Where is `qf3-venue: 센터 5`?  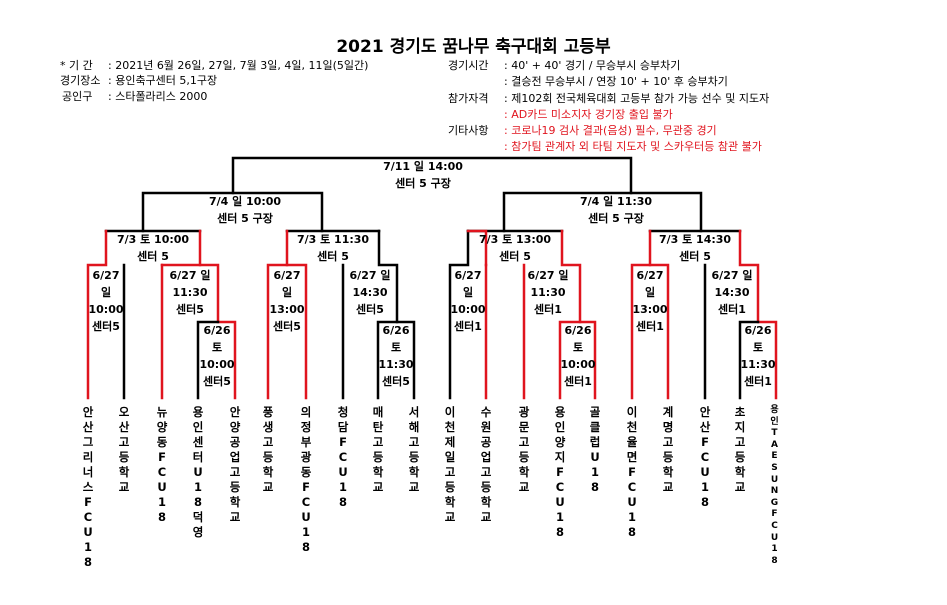
qf3-venue: 센터 5 is located at coordinates (515, 256).